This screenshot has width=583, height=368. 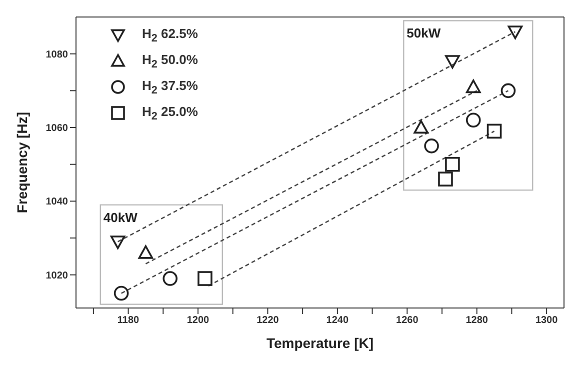 I want to click on legend-label: H$_{2}$ 25.0%, so click(x=170, y=113).